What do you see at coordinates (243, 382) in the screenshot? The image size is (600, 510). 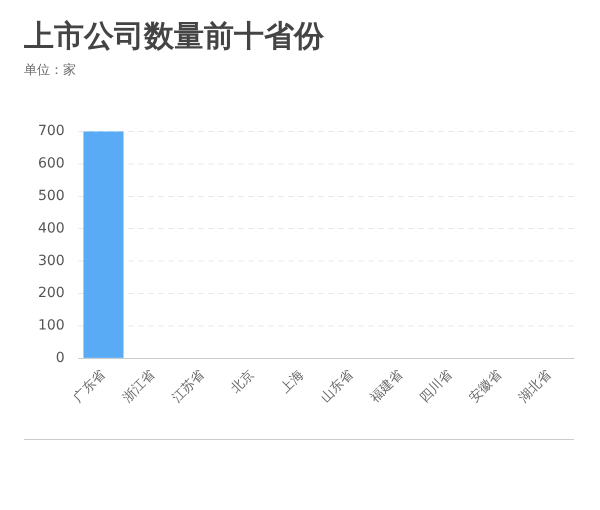 I see `x-tick-label: 北京` at bounding box center [243, 382].